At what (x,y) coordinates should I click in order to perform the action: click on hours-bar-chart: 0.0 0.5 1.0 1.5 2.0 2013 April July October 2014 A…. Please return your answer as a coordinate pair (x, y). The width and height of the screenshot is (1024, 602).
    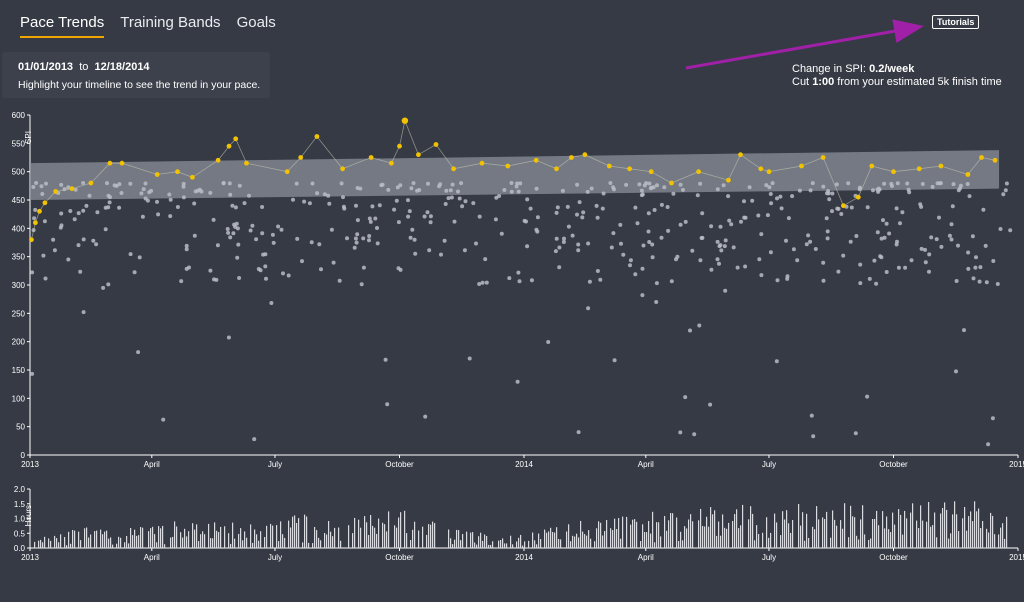
    Looking at the image, I should click on (519, 523).